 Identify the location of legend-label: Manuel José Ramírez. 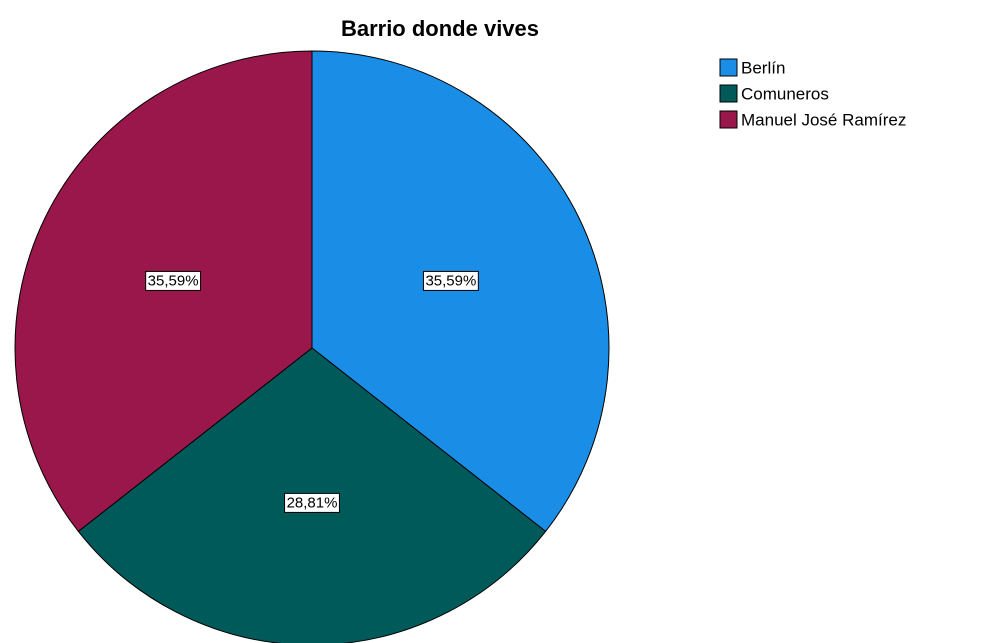
(823, 119).